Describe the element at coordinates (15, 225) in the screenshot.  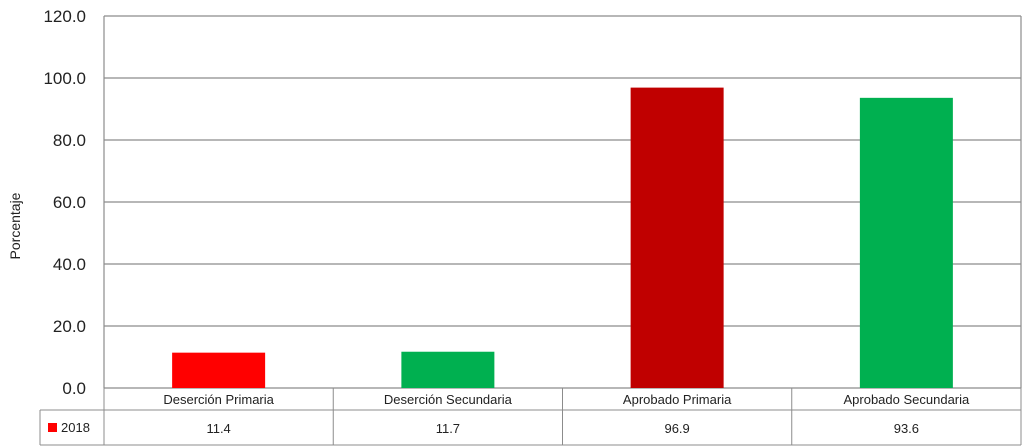
I see `y-axis-label: Porcentaje` at that location.